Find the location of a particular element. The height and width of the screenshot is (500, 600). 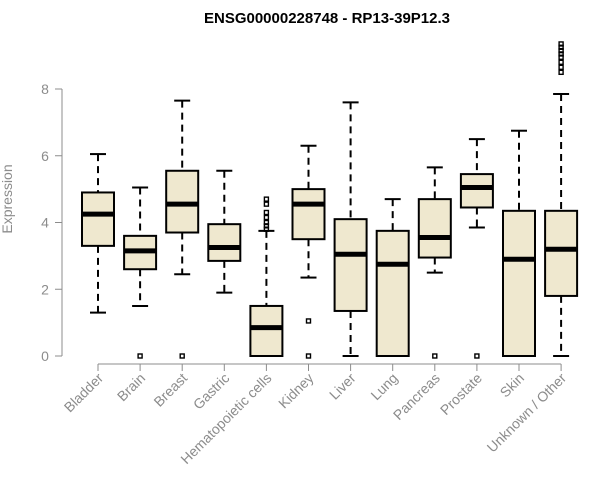

box-gastric is located at coordinates (224, 231).